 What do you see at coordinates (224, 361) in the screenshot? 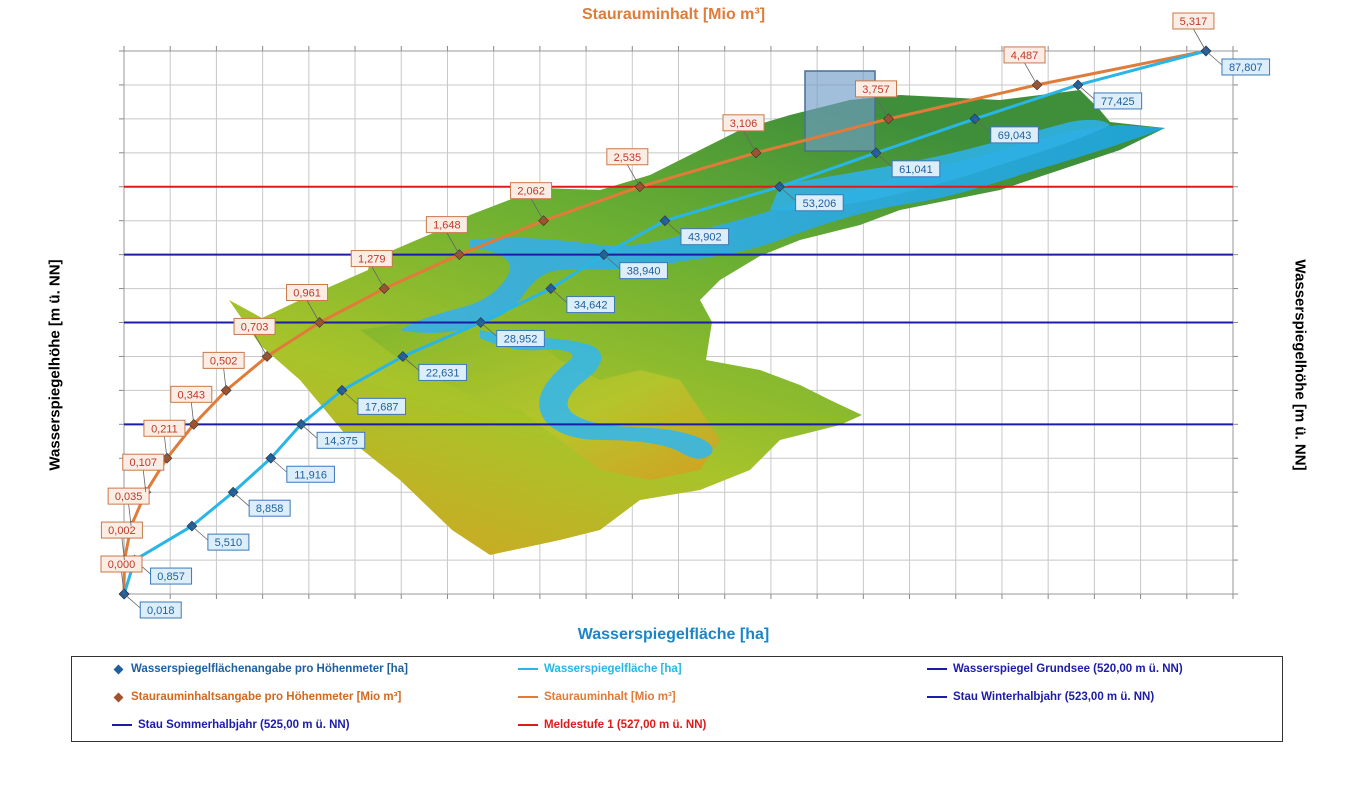
I see `volume-data-label: 0,502` at bounding box center [224, 361].